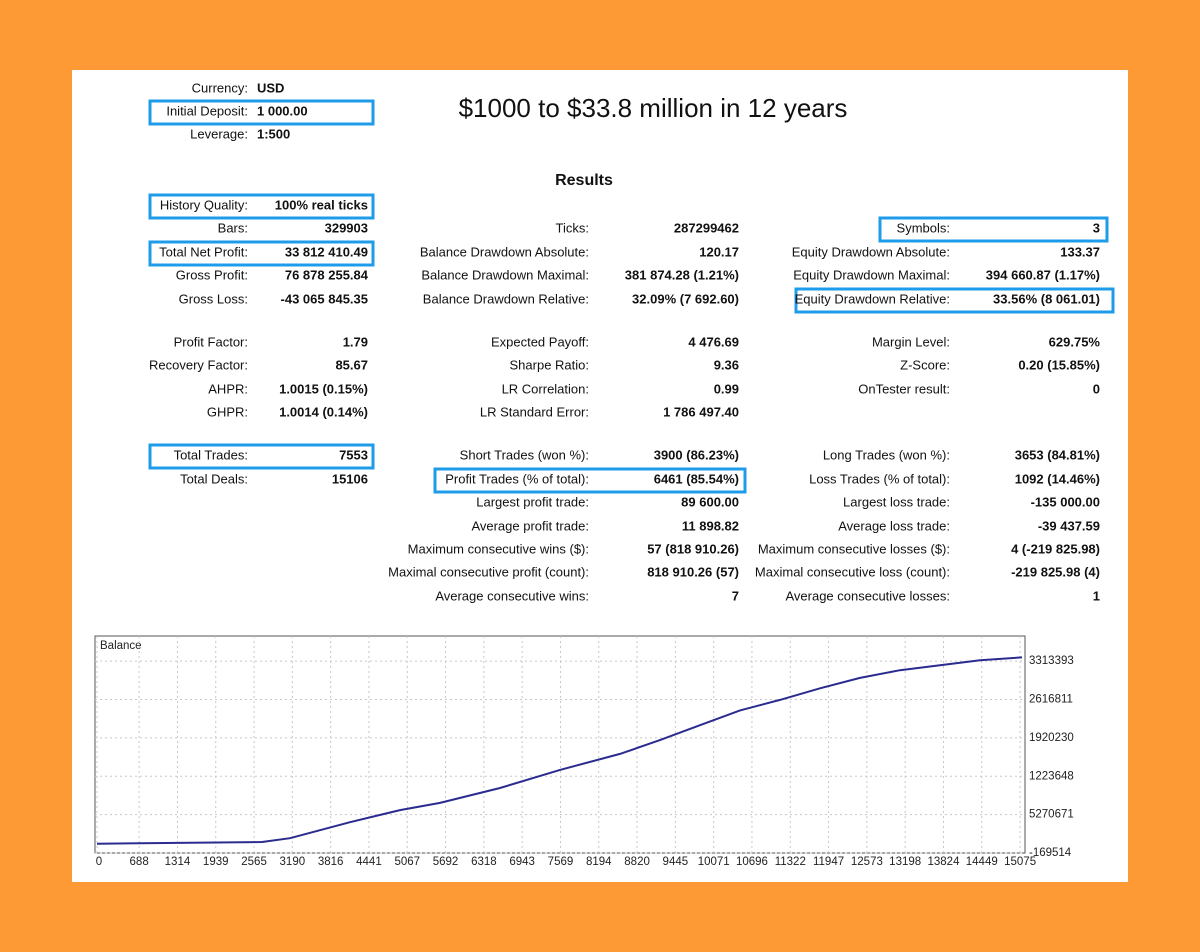  What do you see at coordinates (676, 862) in the screenshot?
I see `x-tick-label: 9445` at bounding box center [676, 862].